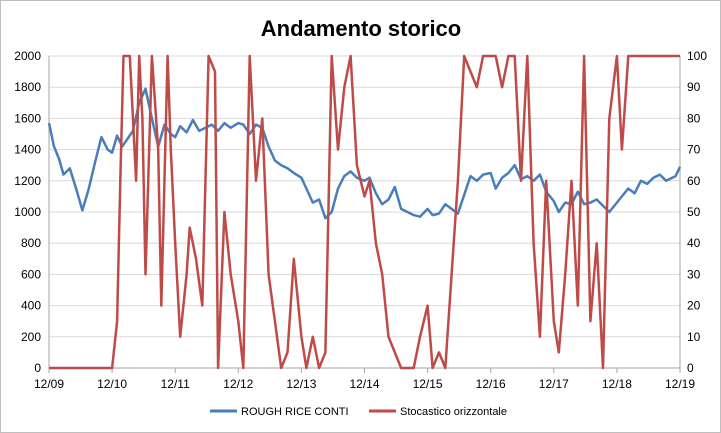 This screenshot has width=721, height=433. I want to click on y-left-tick-label: 1800, so click(27, 87).